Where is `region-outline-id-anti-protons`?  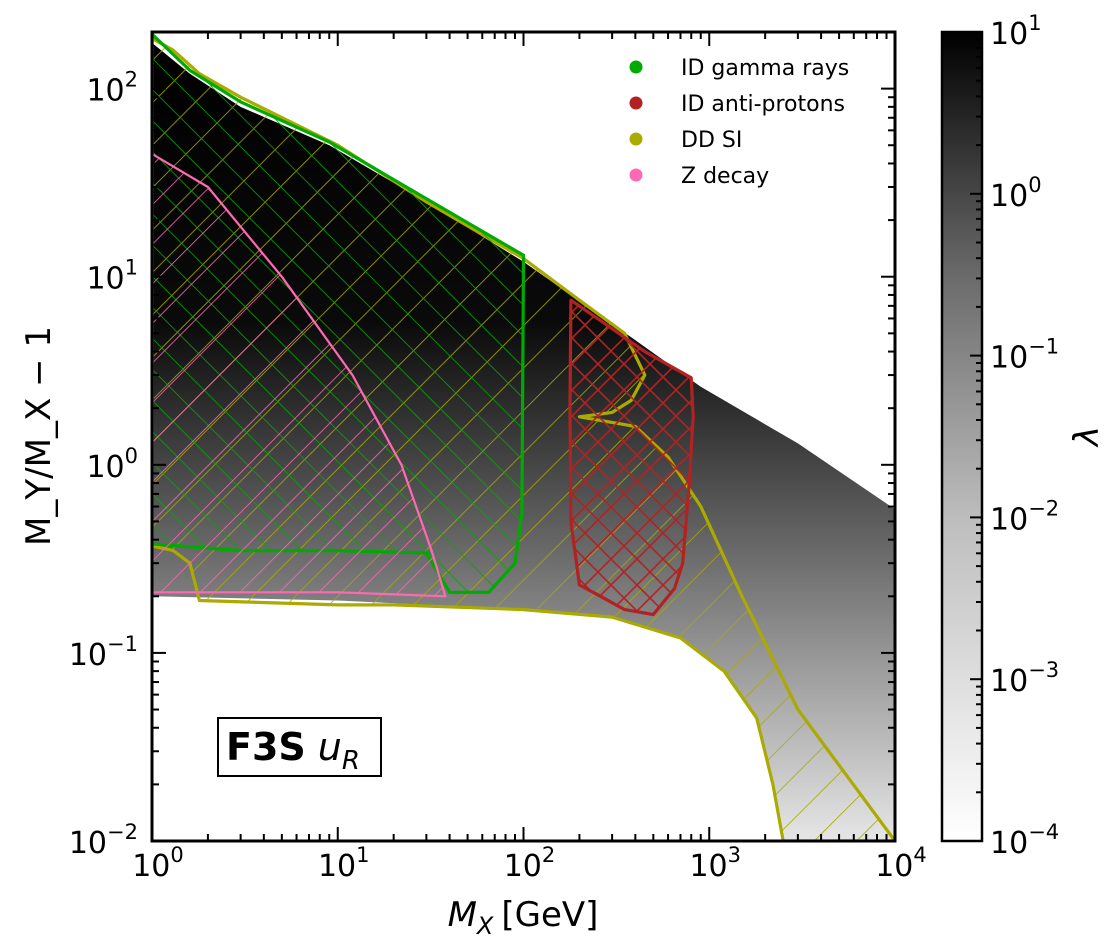
region-outline-id-anti-protons is located at coordinates (631, 457).